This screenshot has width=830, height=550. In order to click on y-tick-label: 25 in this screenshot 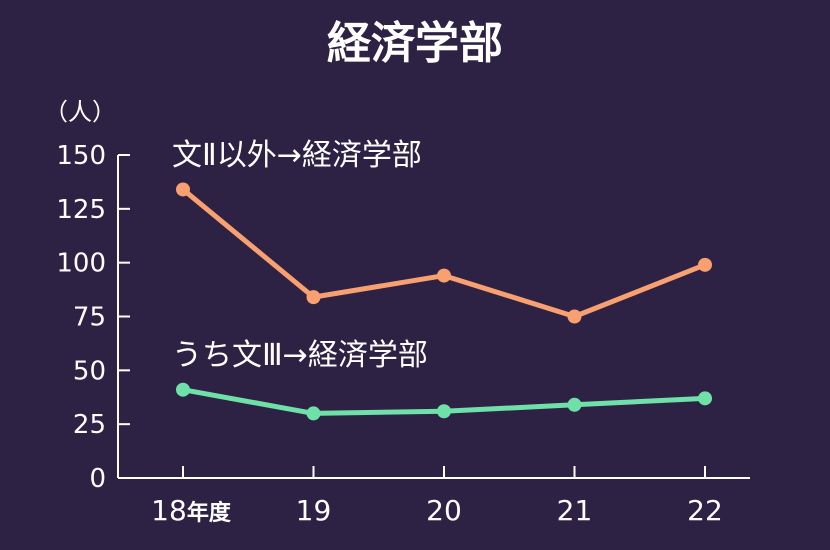, I will do `click(89, 425)`.